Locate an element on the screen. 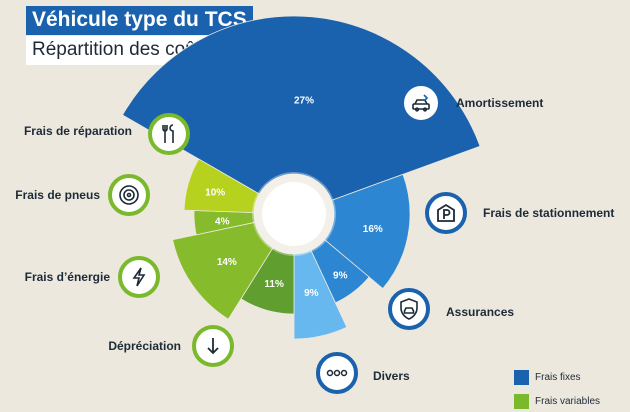 The height and width of the screenshot is (412, 630). value-label: 4% is located at coordinates (222, 221).